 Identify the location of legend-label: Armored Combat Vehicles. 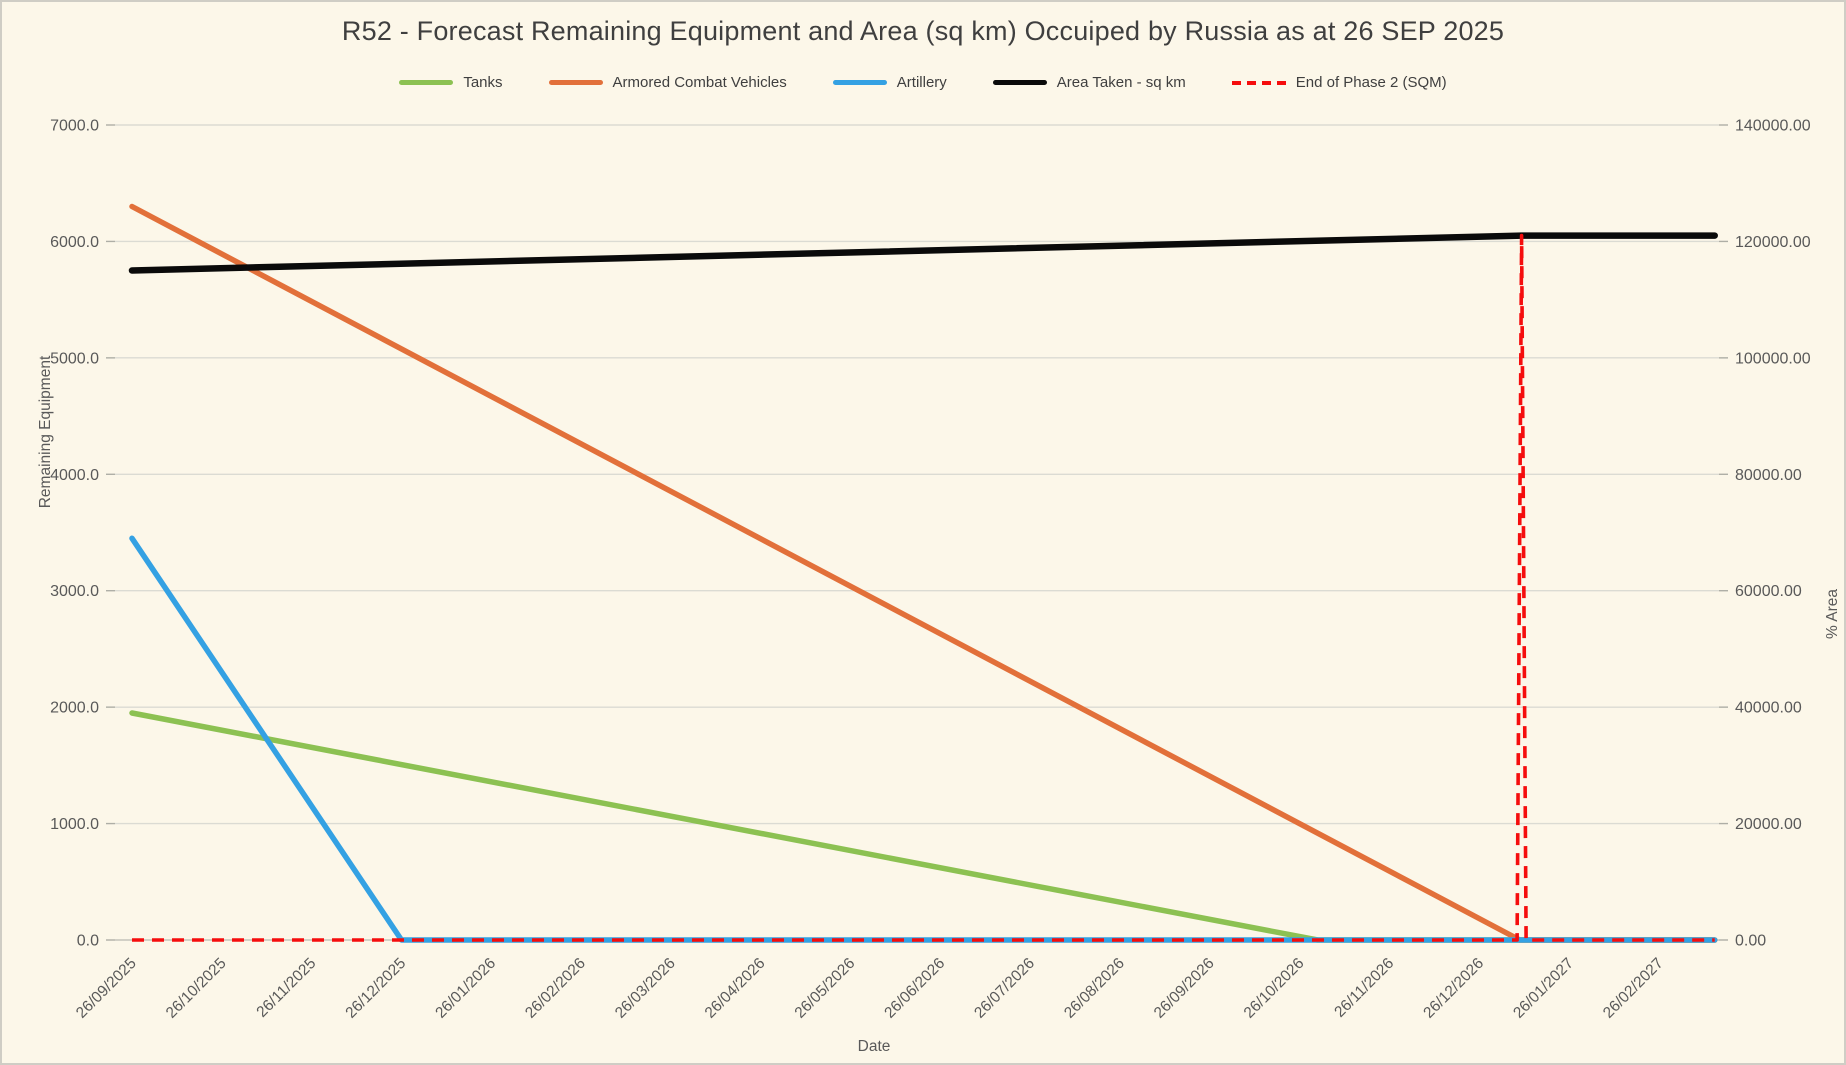
(699, 82).